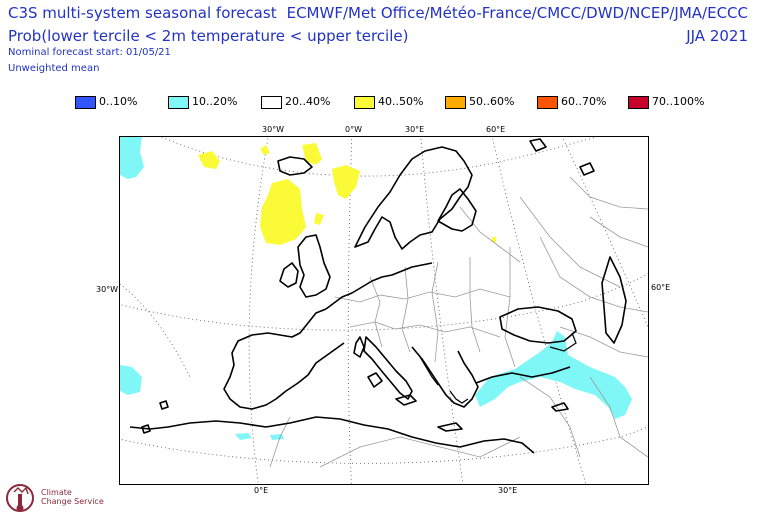 The image size is (760, 522). I want to click on patch-cyan-med2, so click(277, 437).